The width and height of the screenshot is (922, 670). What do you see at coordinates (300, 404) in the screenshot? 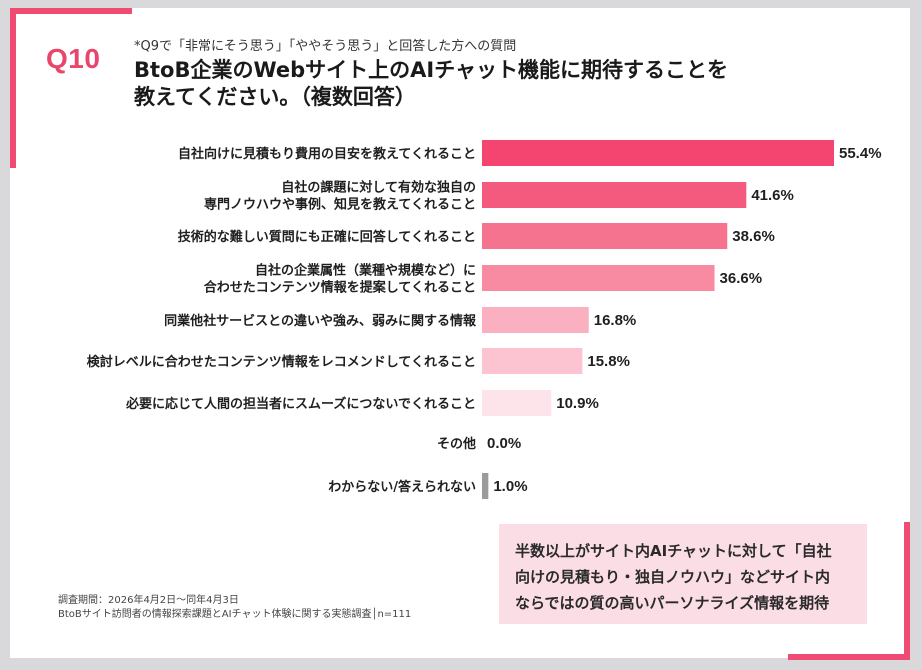
I see `category-label: 必要に応じて人間の担当者にスムーズにつないでくれること` at bounding box center [300, 404].